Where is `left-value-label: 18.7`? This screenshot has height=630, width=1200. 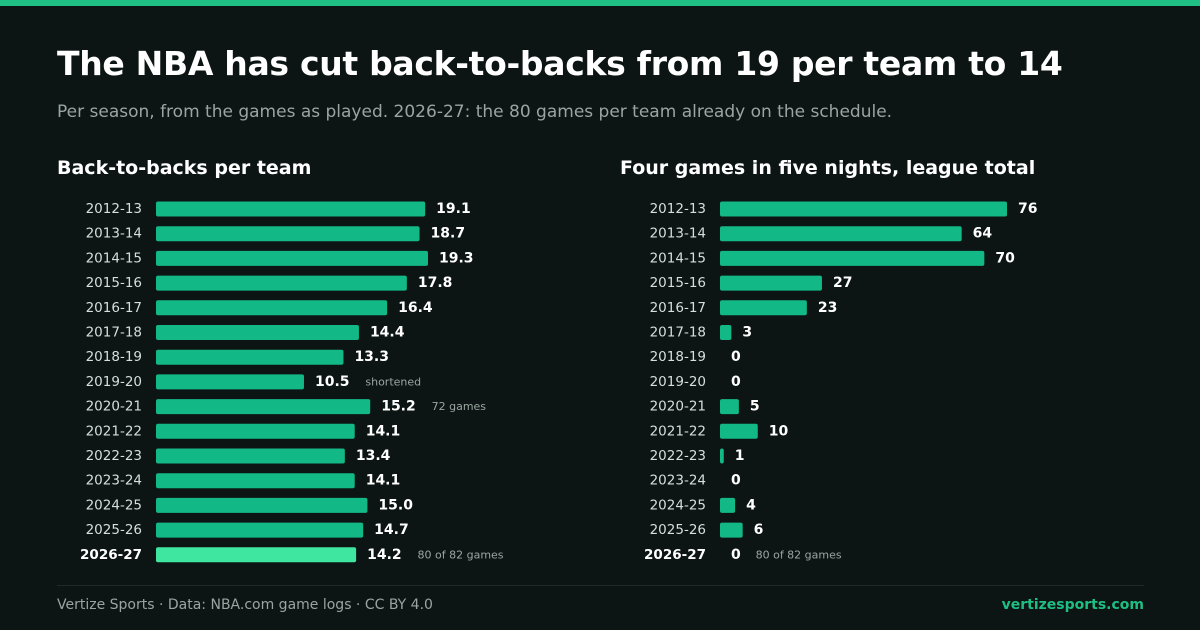 left-value-label: 18.7 is located at coordinates (448, 234).